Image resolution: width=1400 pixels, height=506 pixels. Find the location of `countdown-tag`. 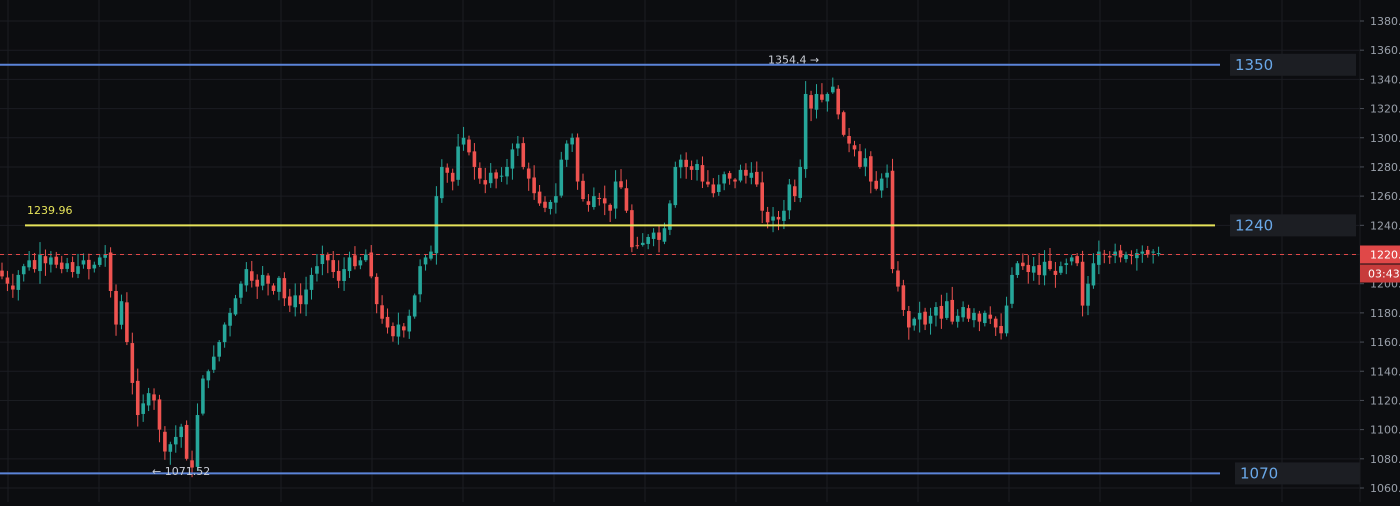

countdown-tag is located at coordinates (1380, 273).